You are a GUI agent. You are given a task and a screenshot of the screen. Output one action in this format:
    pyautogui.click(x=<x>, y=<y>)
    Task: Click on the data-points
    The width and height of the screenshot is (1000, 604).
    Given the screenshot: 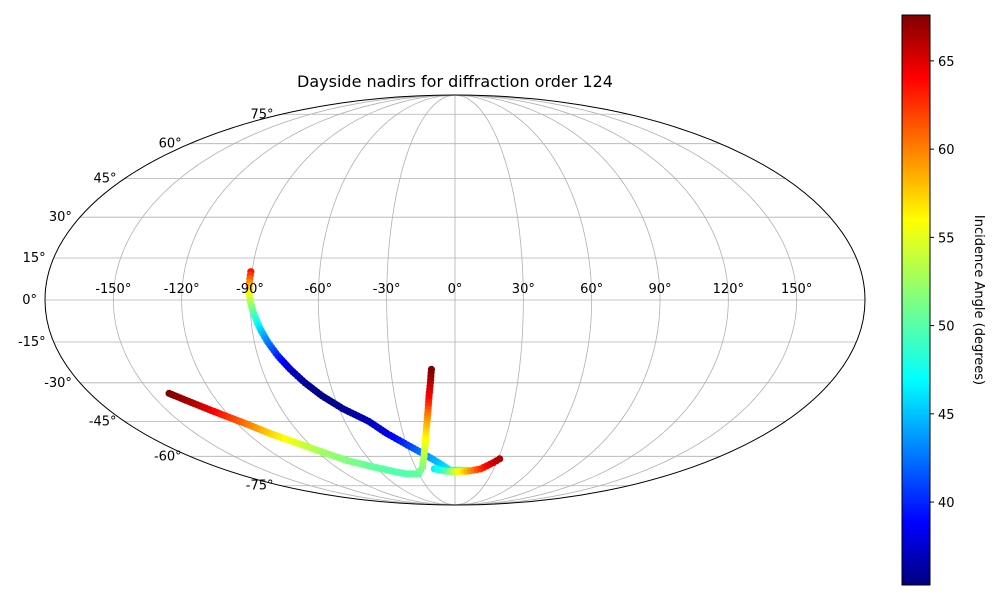 What is the action you would take?
    pyautogui.click(x=334, y=373)
    